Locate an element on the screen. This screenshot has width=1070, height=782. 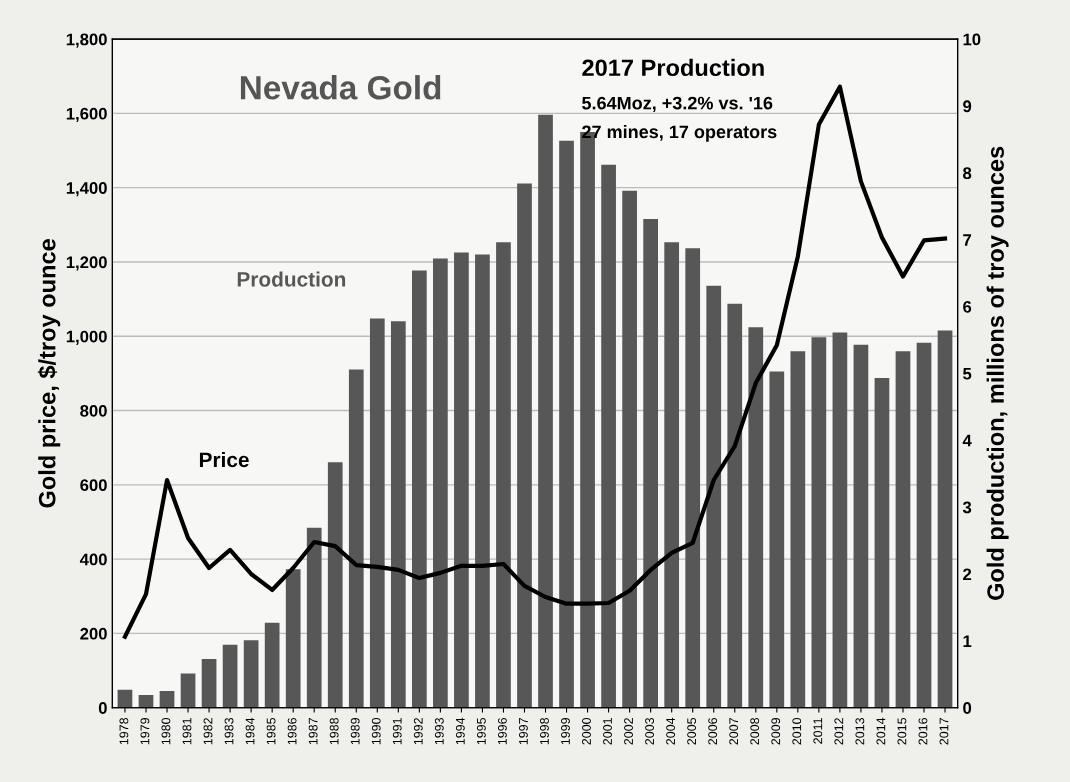
x-tick-label: 2008 is located at coordinates (755, 731).